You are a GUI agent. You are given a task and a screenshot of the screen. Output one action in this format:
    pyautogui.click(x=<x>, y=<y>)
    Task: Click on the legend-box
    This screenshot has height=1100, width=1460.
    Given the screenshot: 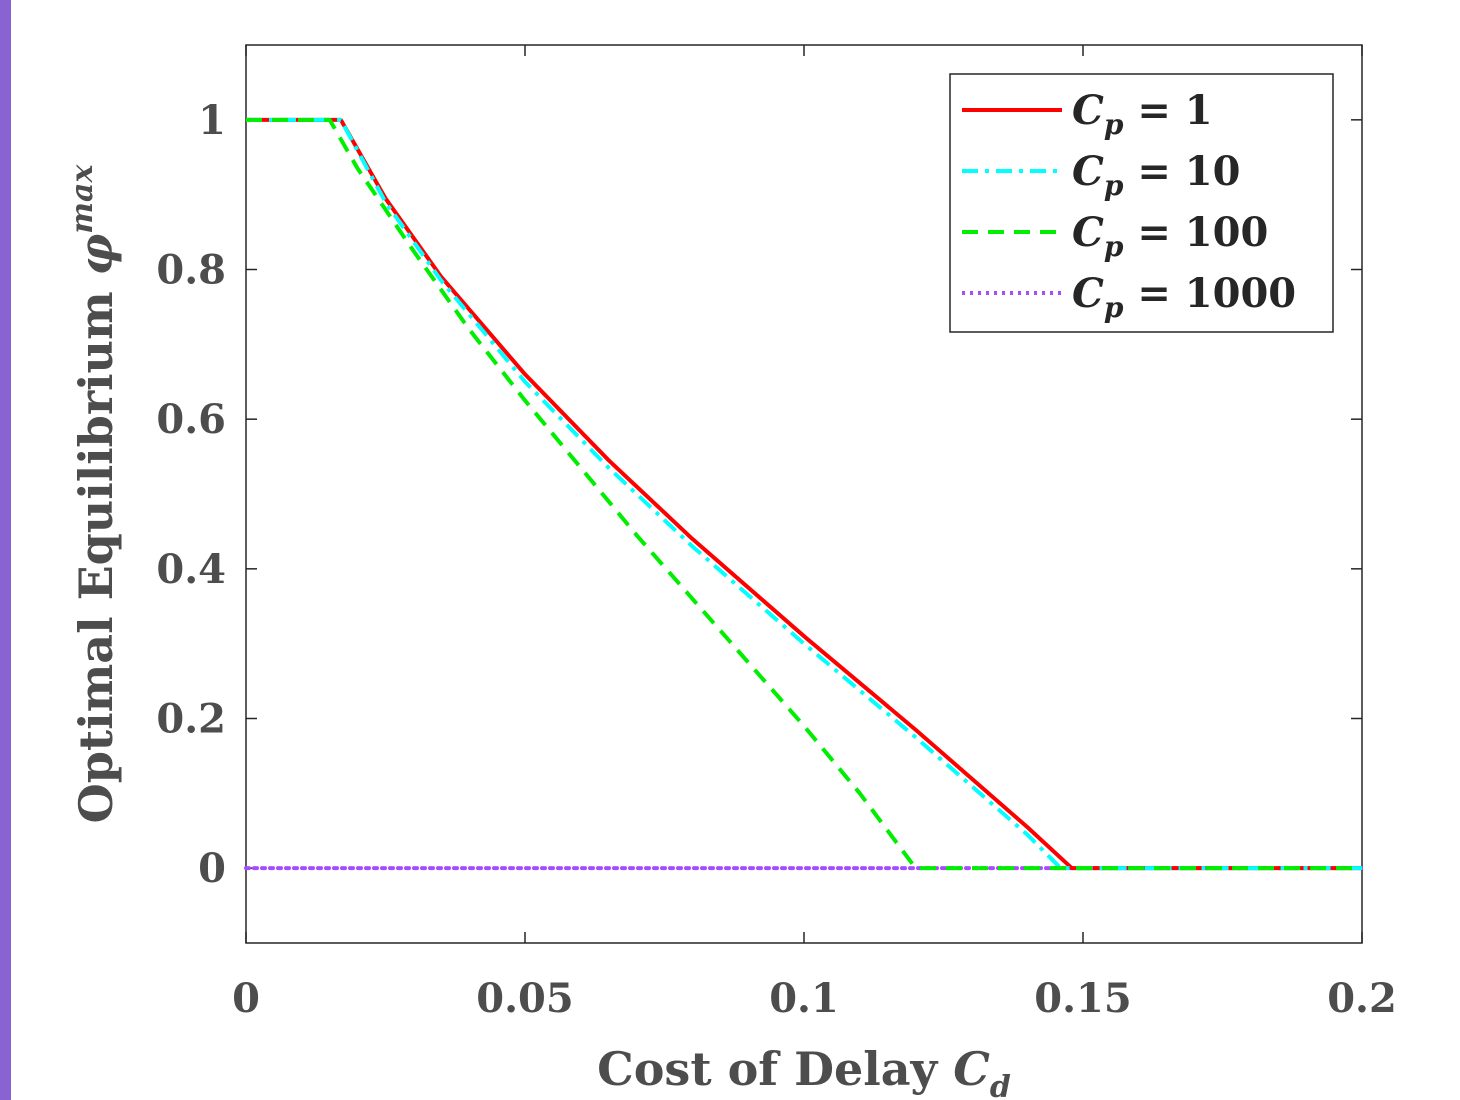 What is the action you would take?
    pyautogui.click(x=1141, y=203)
    